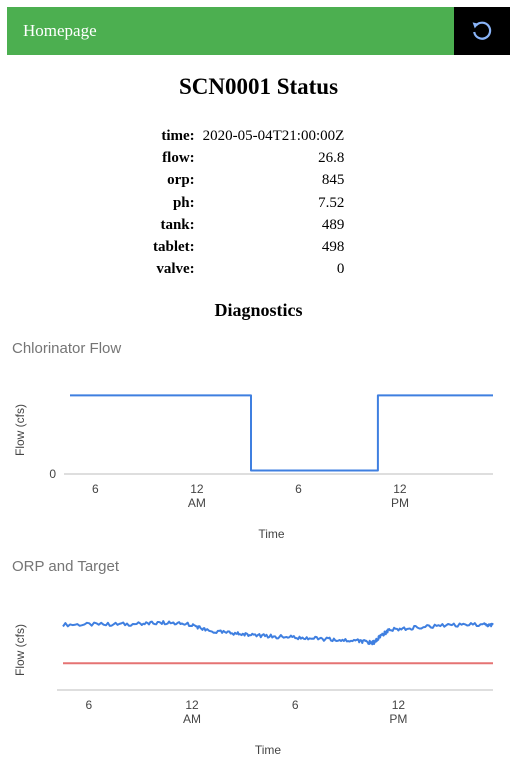  Describe the element at coordinates (273, 135) in the screenshot. I see `status-value: 2020-05-04T21:00:00Z` at that location.